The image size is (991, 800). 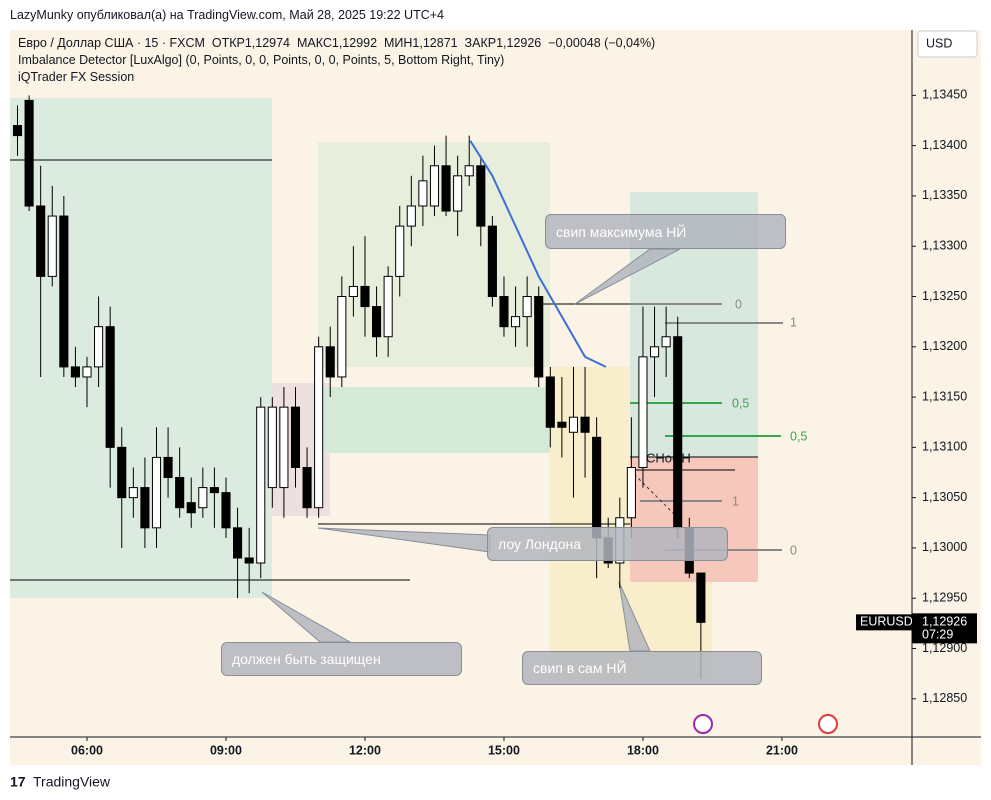 What do you see at coordinates (944, 622) in the screenshot?
I see `price-label: 1,12926` at bounding box center [944, 622].